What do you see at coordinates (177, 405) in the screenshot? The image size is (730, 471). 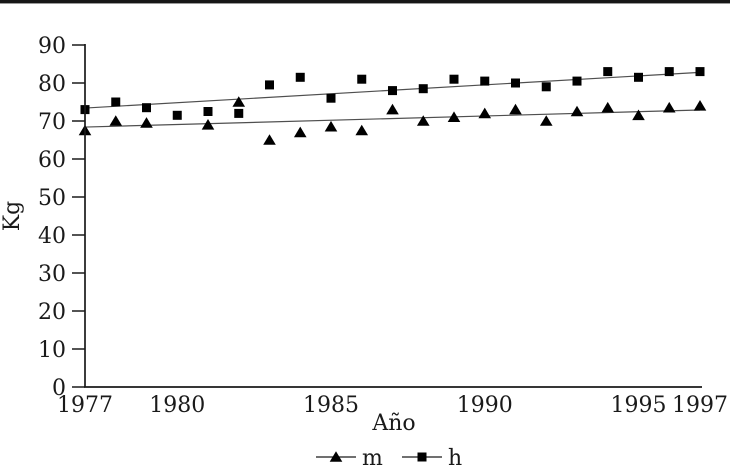 I see `x-tick-label: 1980` at bounding box center [177, 405].